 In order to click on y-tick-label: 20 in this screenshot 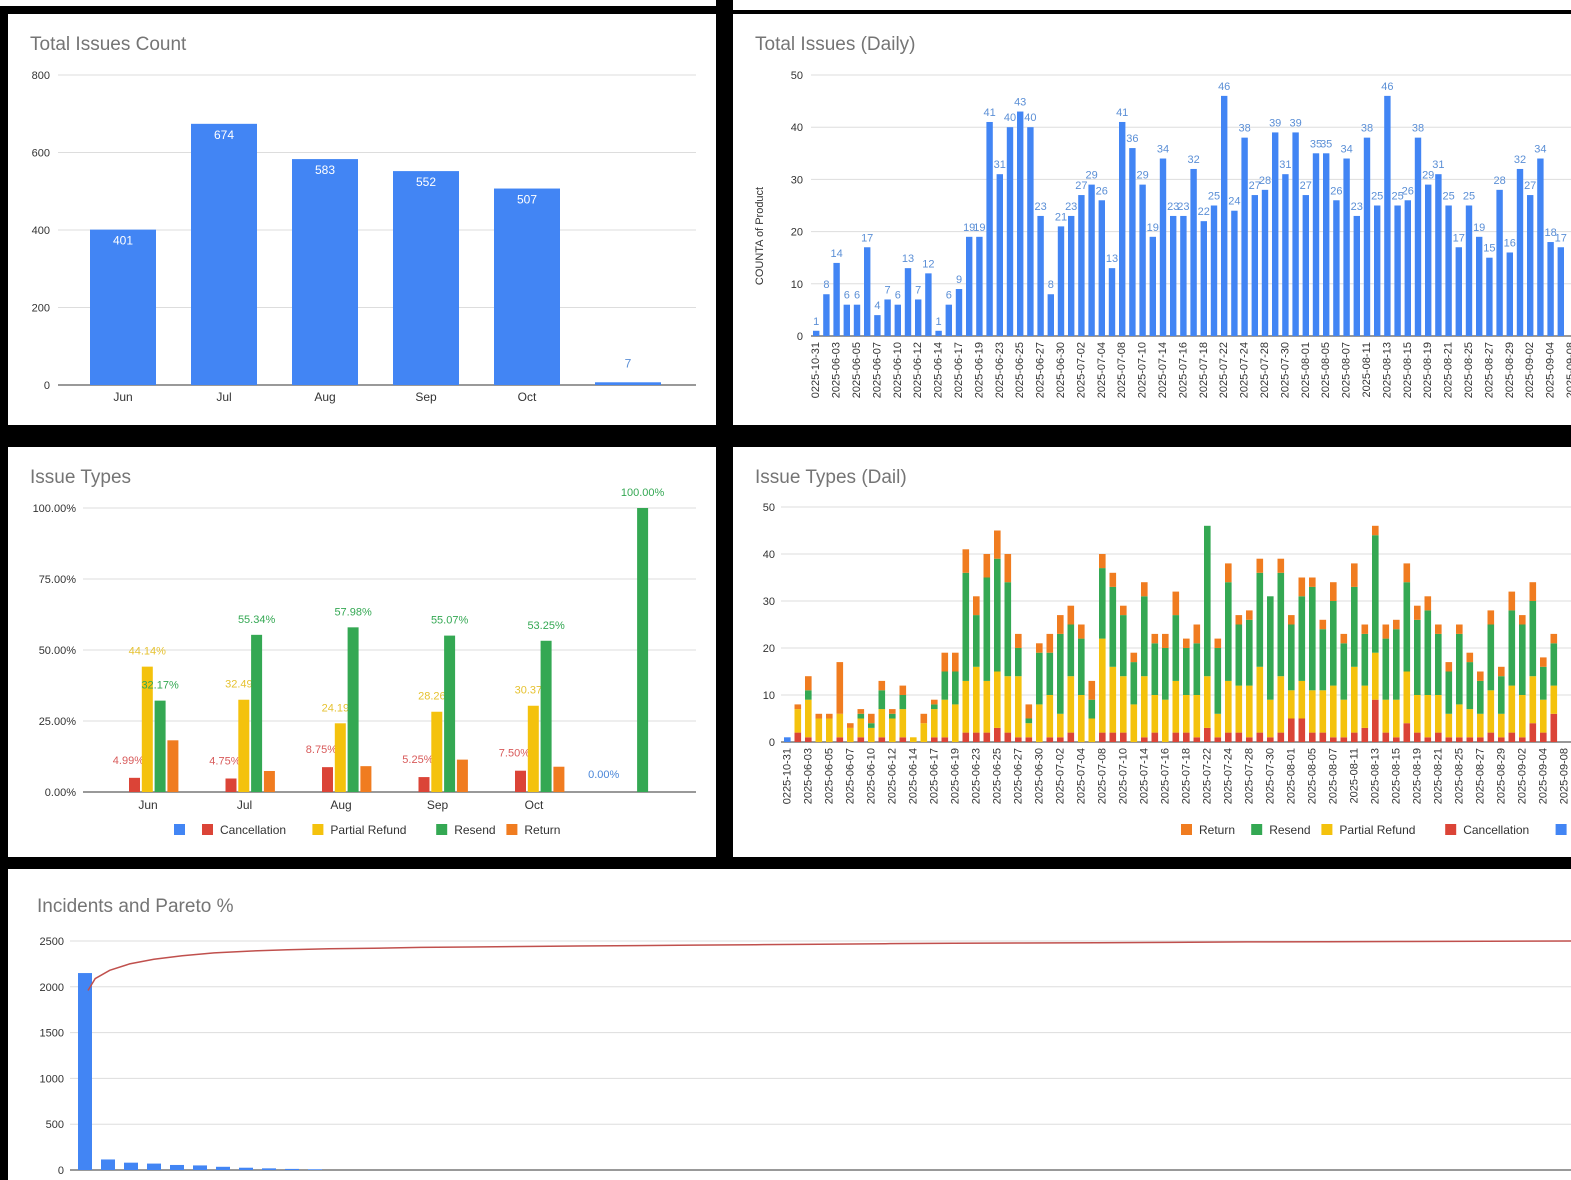, I will do `click(797, 233)`.